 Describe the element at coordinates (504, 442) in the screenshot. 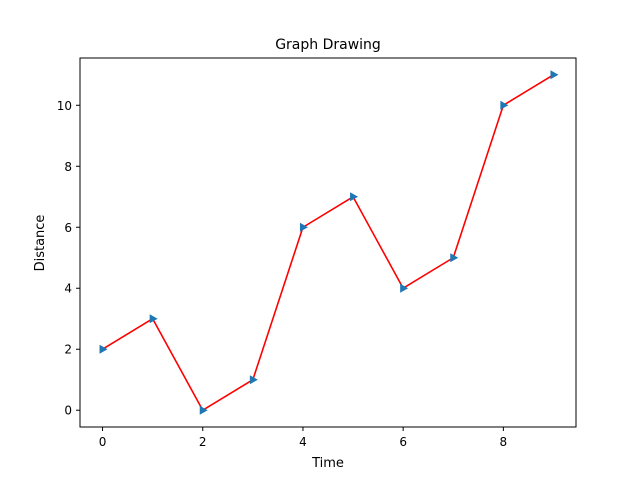

I see `x-tick-label: 8` at that location.